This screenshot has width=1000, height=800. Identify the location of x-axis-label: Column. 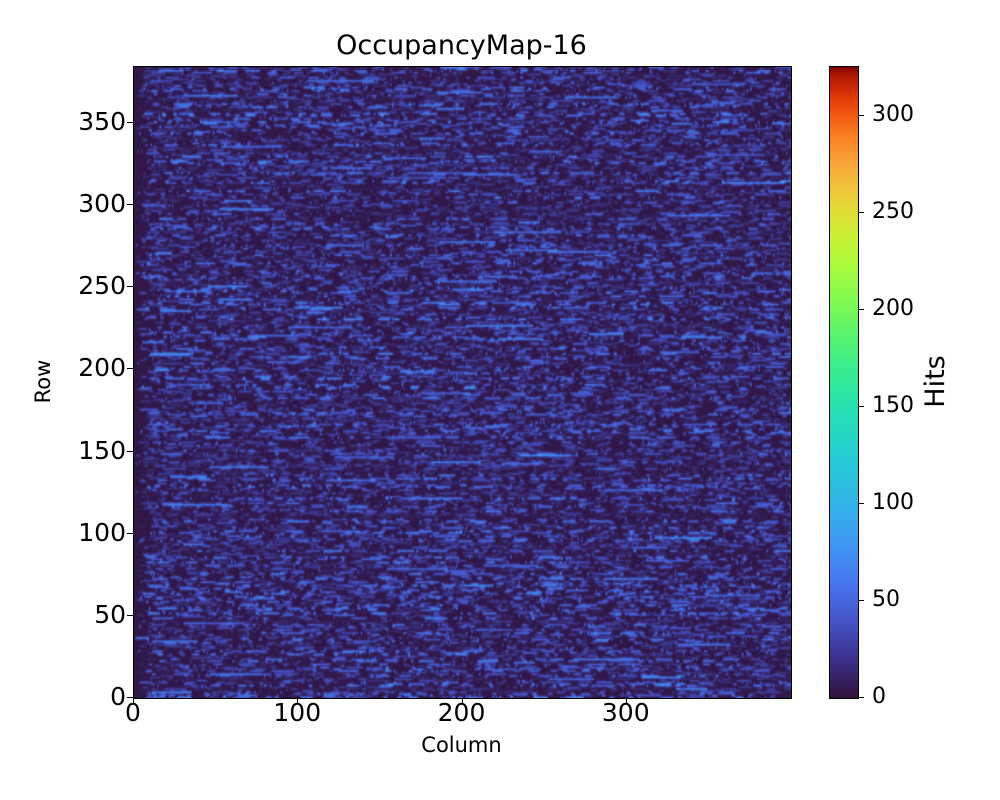
(461, 745).